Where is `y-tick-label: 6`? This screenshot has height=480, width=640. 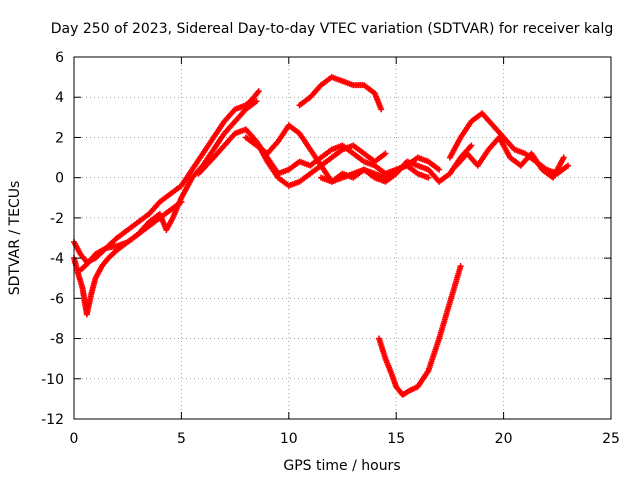
y-tick-label: 6 is located at coordinates (59, 58).